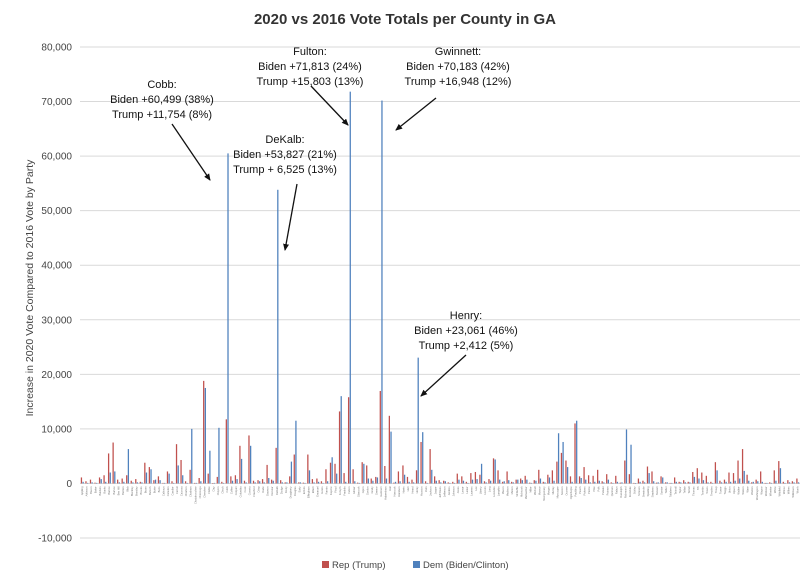 Image resolution: width=810 pixels, height=576 pixels. Describe the element at coordinates (222, 490) in the screenshot. I see `x-tick-label: Clinch` at that location.